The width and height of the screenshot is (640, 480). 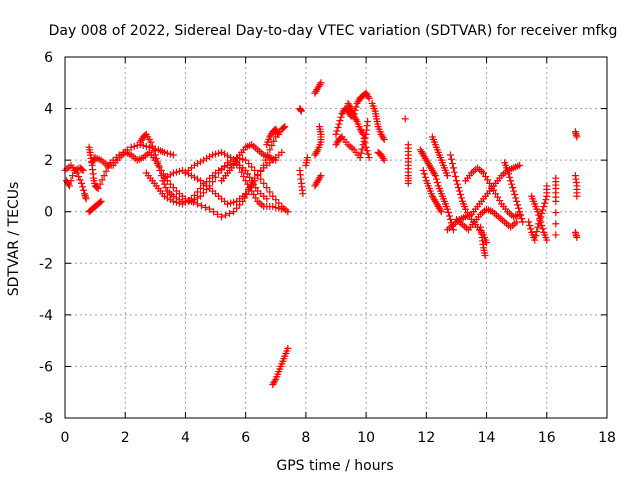 What do you see at coordinates (245, 438) in the screenshot?
I see `x-tick-label: 6` at bounding box center [245, 438].